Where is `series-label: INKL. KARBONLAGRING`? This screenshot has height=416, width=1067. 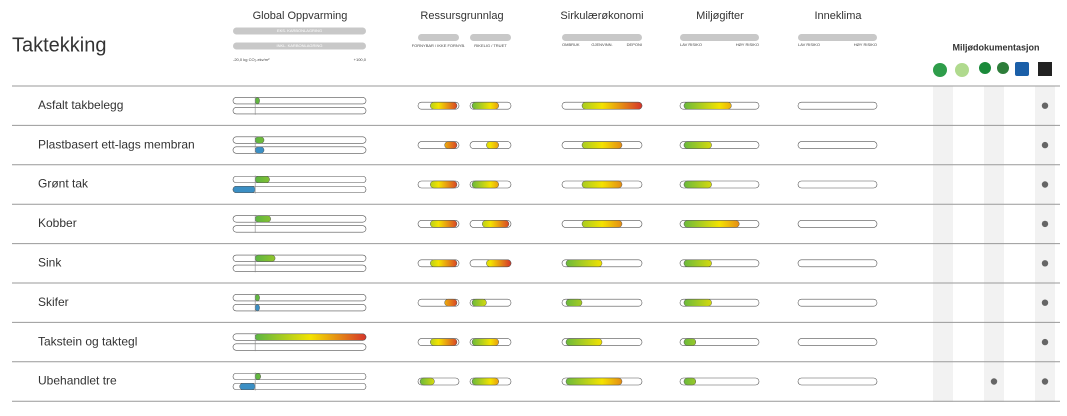
series-label: INKL. KARBONLAGRING is located at coordinates (299, 45).